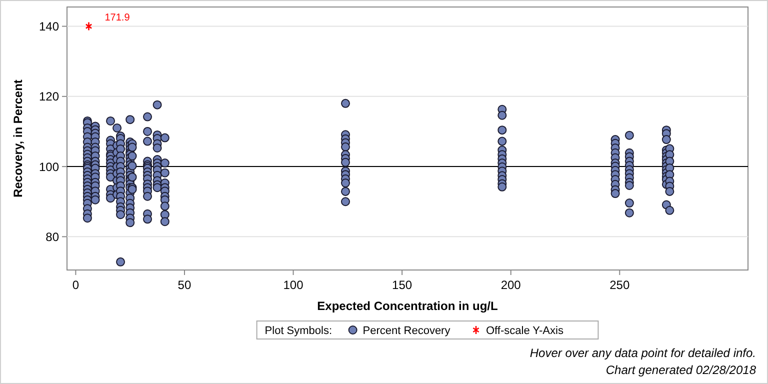 This screenshot has height=384, width=768. Describe the element at coordinates (185, 285) in the screenshot. I see `x-tick-label: 50` at that location.